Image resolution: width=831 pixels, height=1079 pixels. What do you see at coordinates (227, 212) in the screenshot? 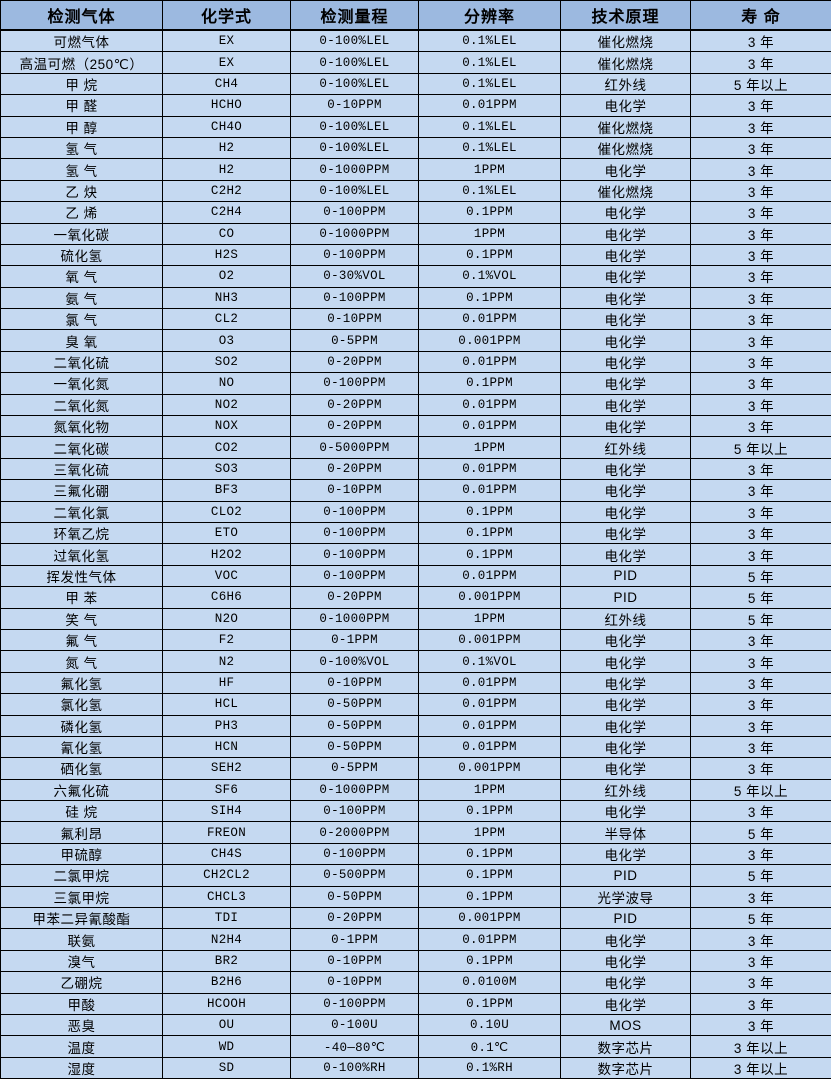
I see `cell-formula: C2H4` at bounding box center [227, 212].